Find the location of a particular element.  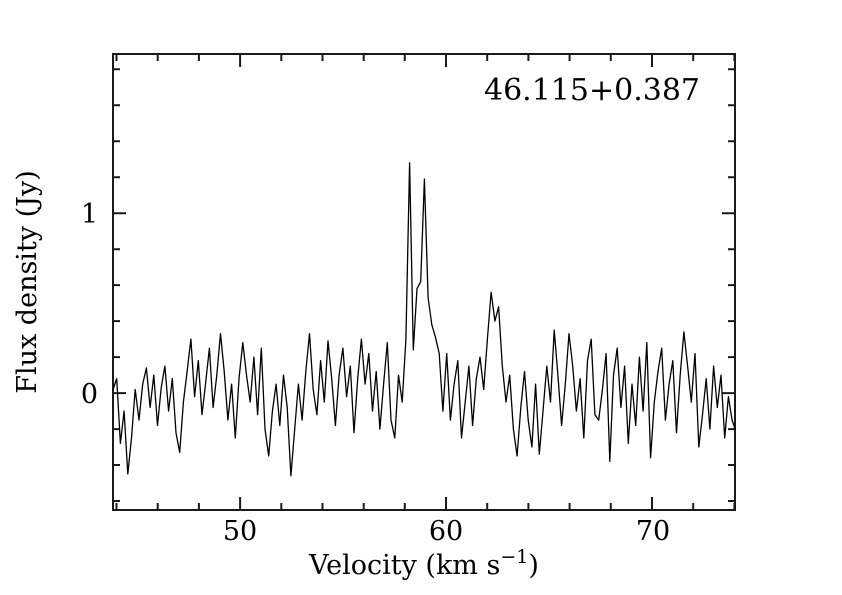

x-tick-label-60: 60 is located at coordinates (446, 531).